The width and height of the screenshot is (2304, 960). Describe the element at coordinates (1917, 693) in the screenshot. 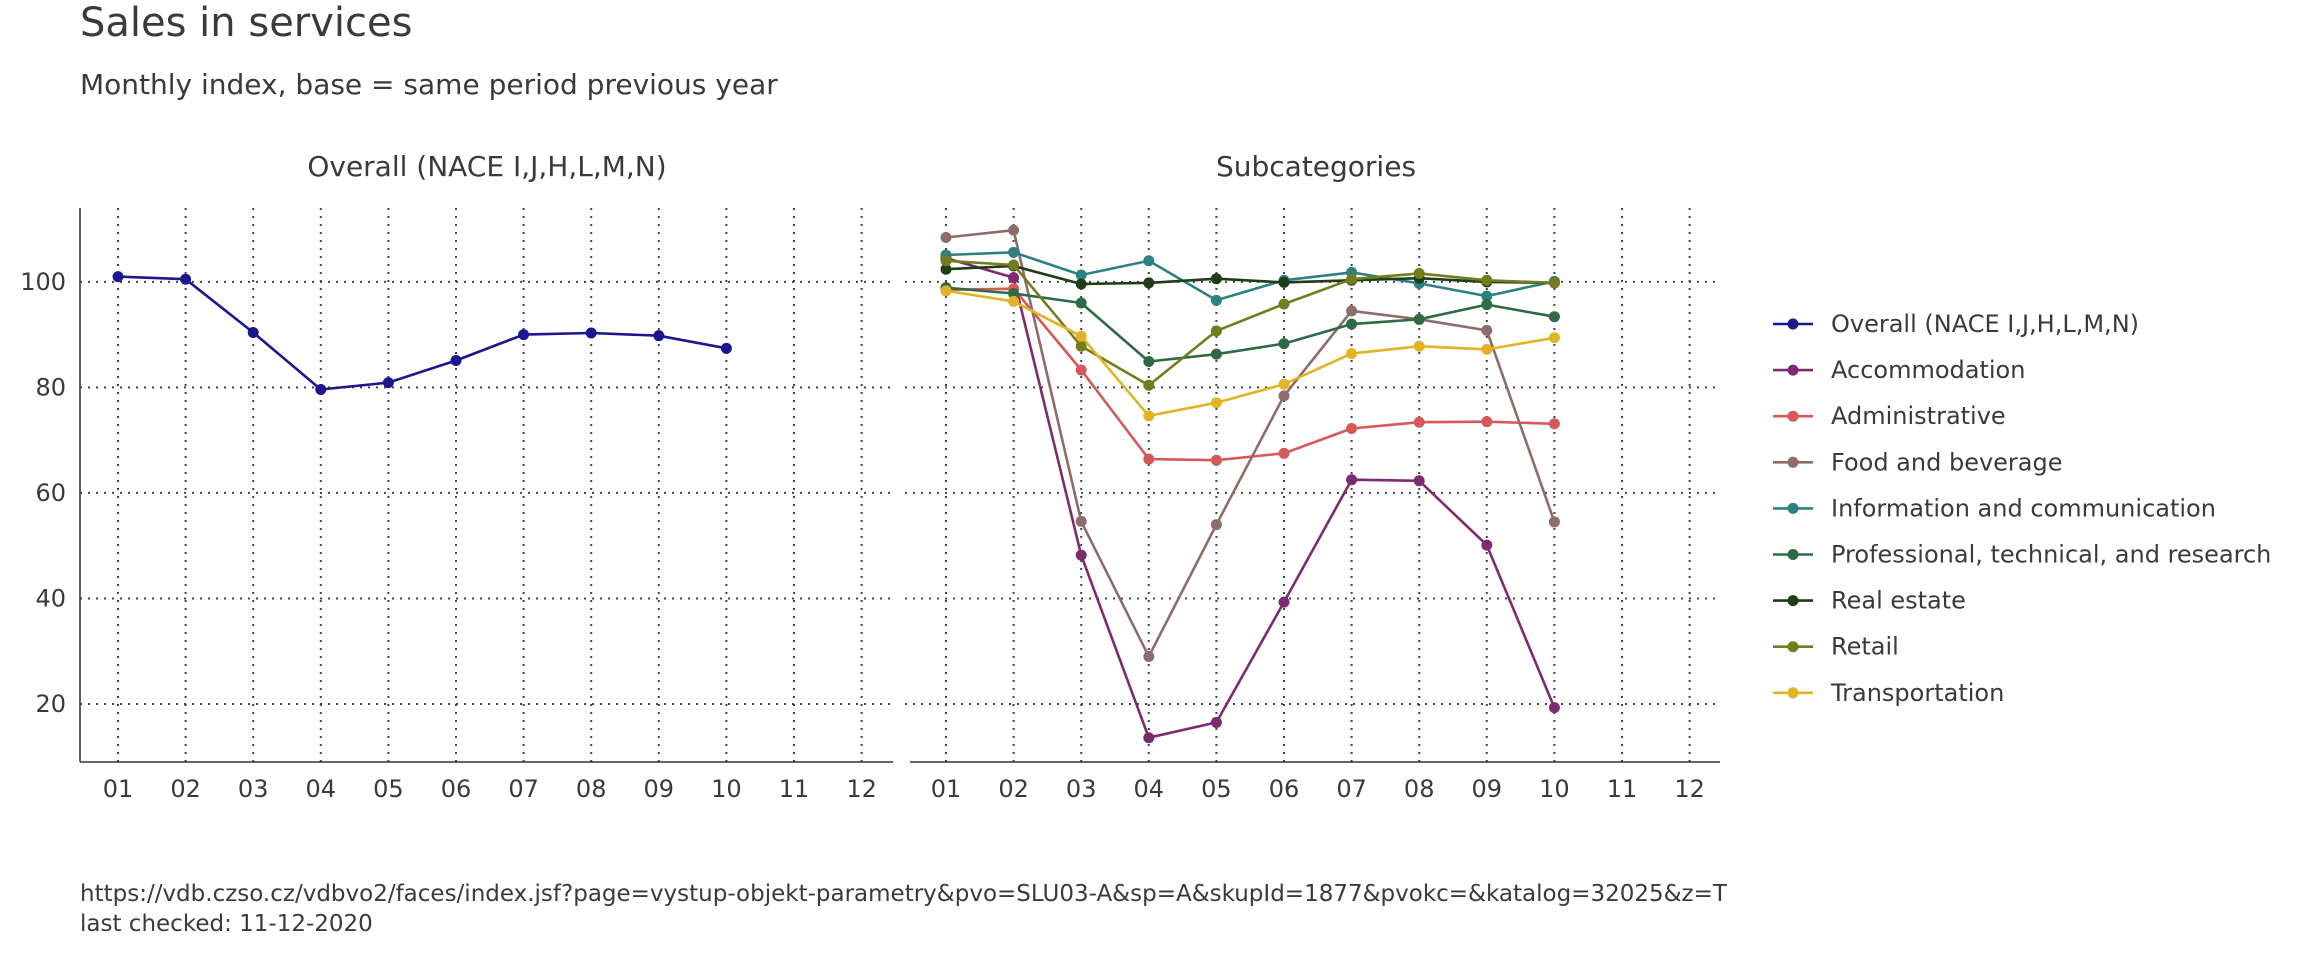

I see `legend-label-transportation: Transportation` at that location.